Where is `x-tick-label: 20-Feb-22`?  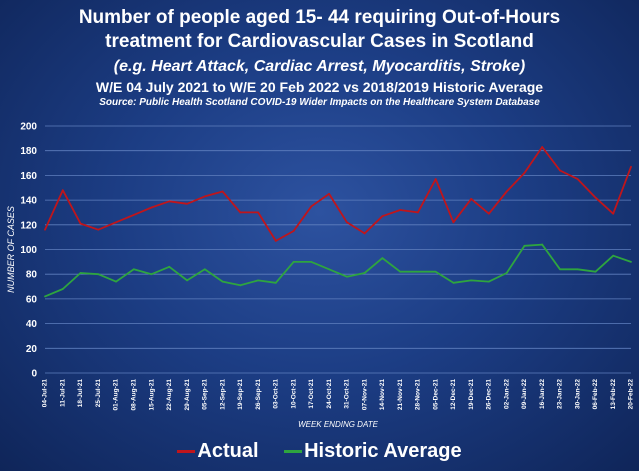 x-tick-label: 20-Feb-22 is located at coordinates (631, 394).